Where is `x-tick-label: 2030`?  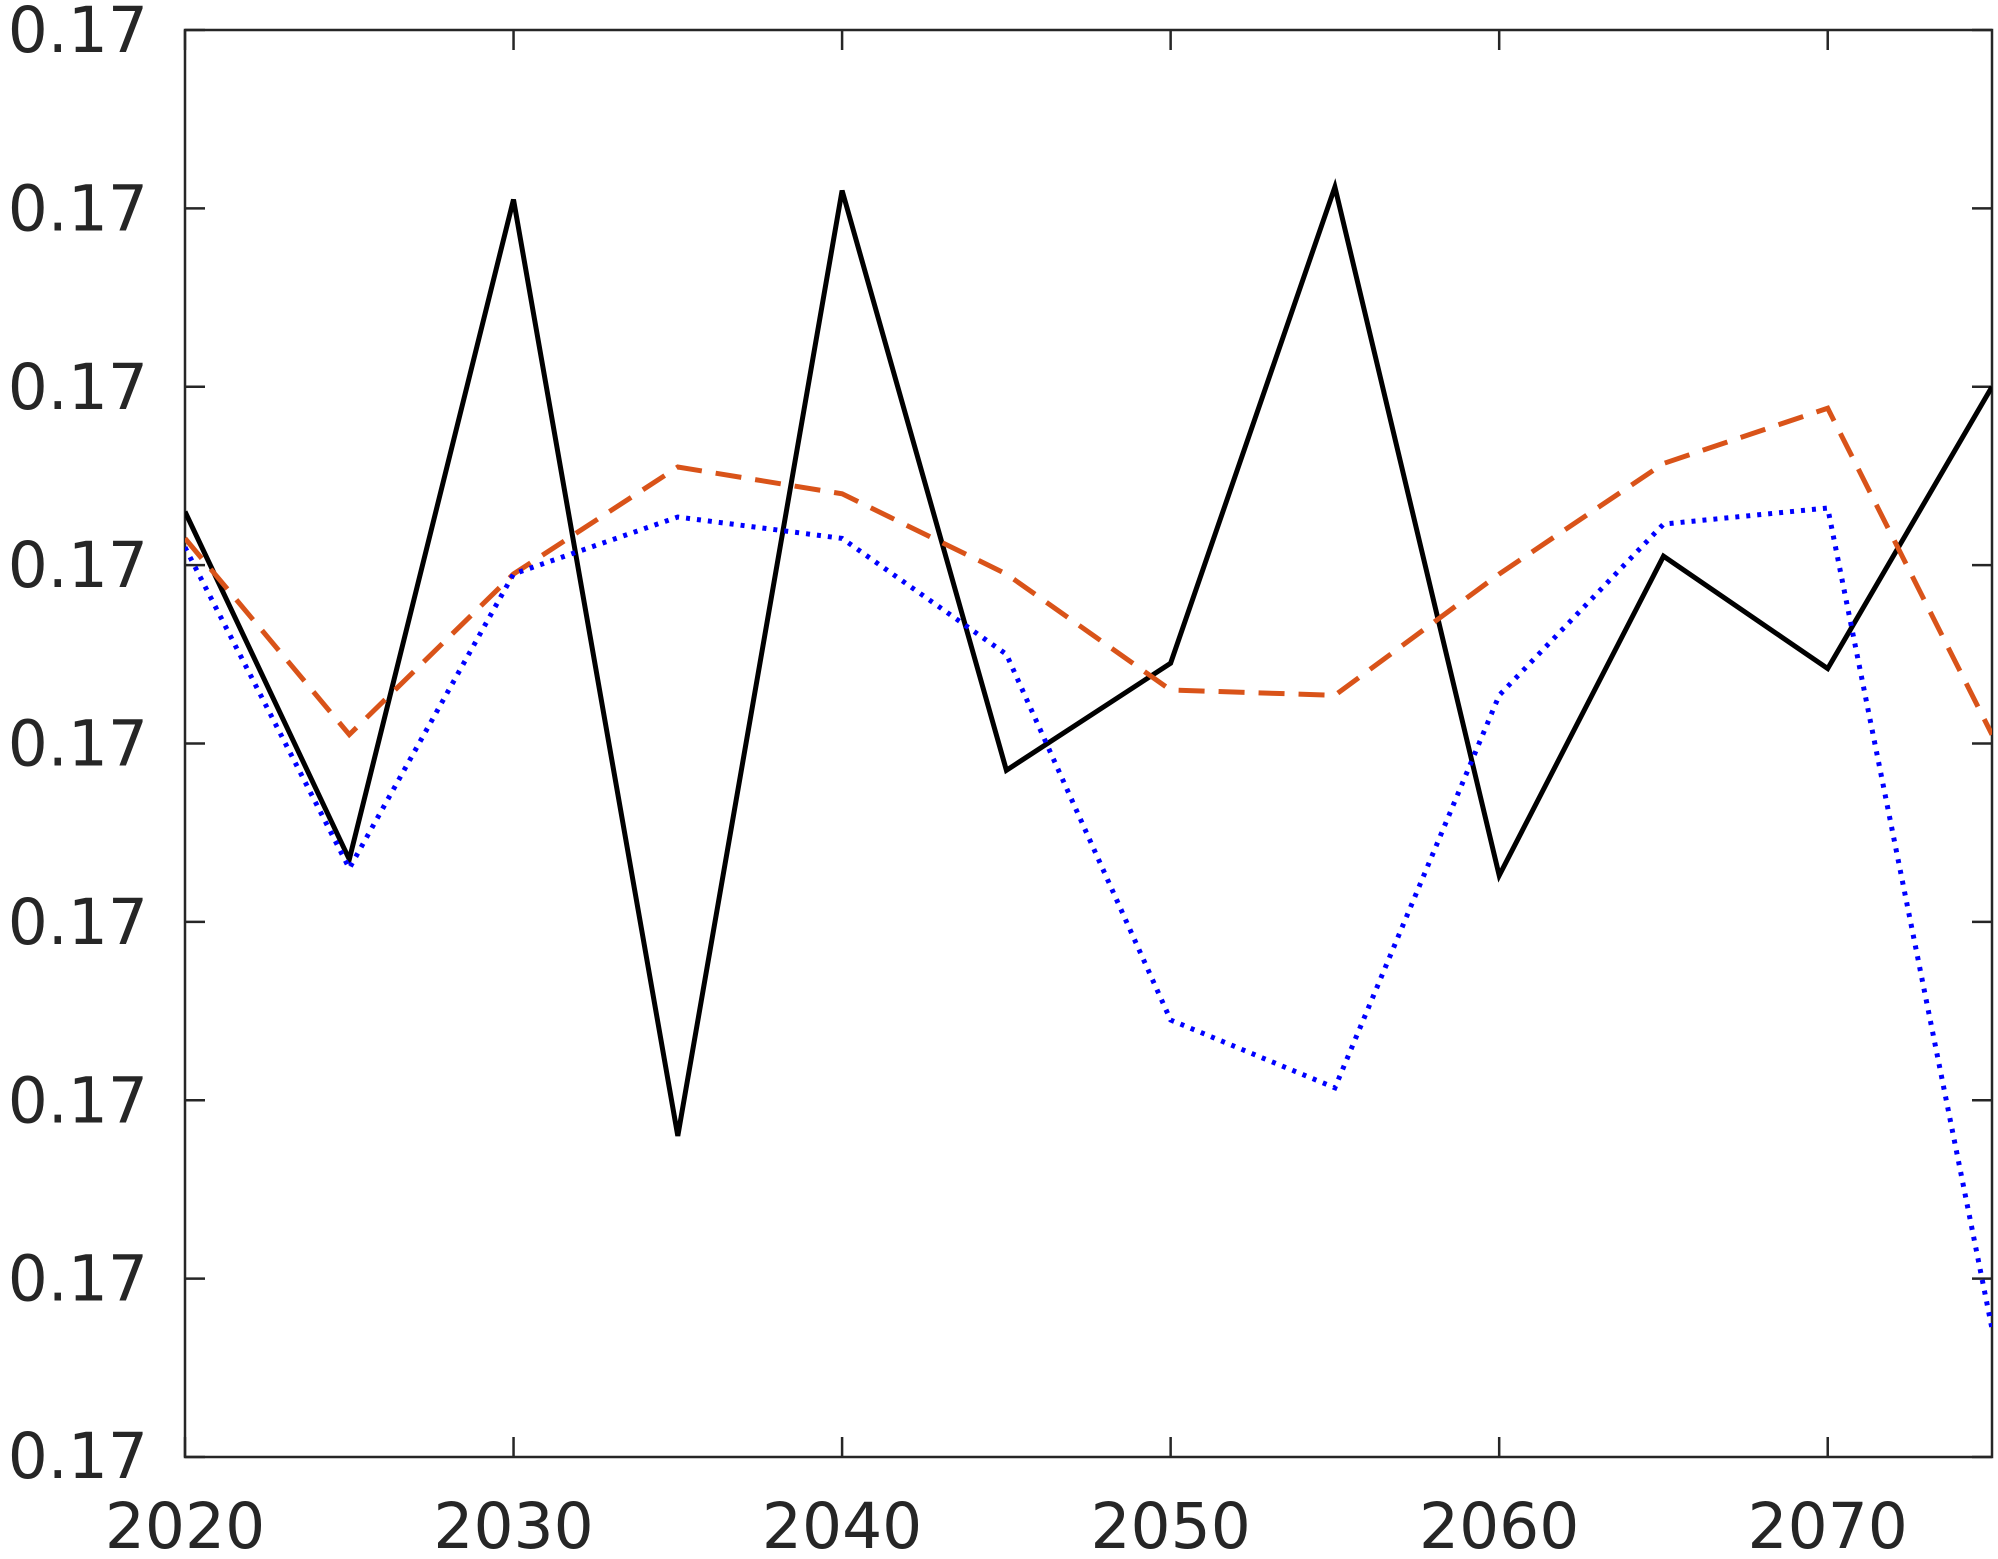
x-tick-label: 2030 is located at coordinates (513, 1522).